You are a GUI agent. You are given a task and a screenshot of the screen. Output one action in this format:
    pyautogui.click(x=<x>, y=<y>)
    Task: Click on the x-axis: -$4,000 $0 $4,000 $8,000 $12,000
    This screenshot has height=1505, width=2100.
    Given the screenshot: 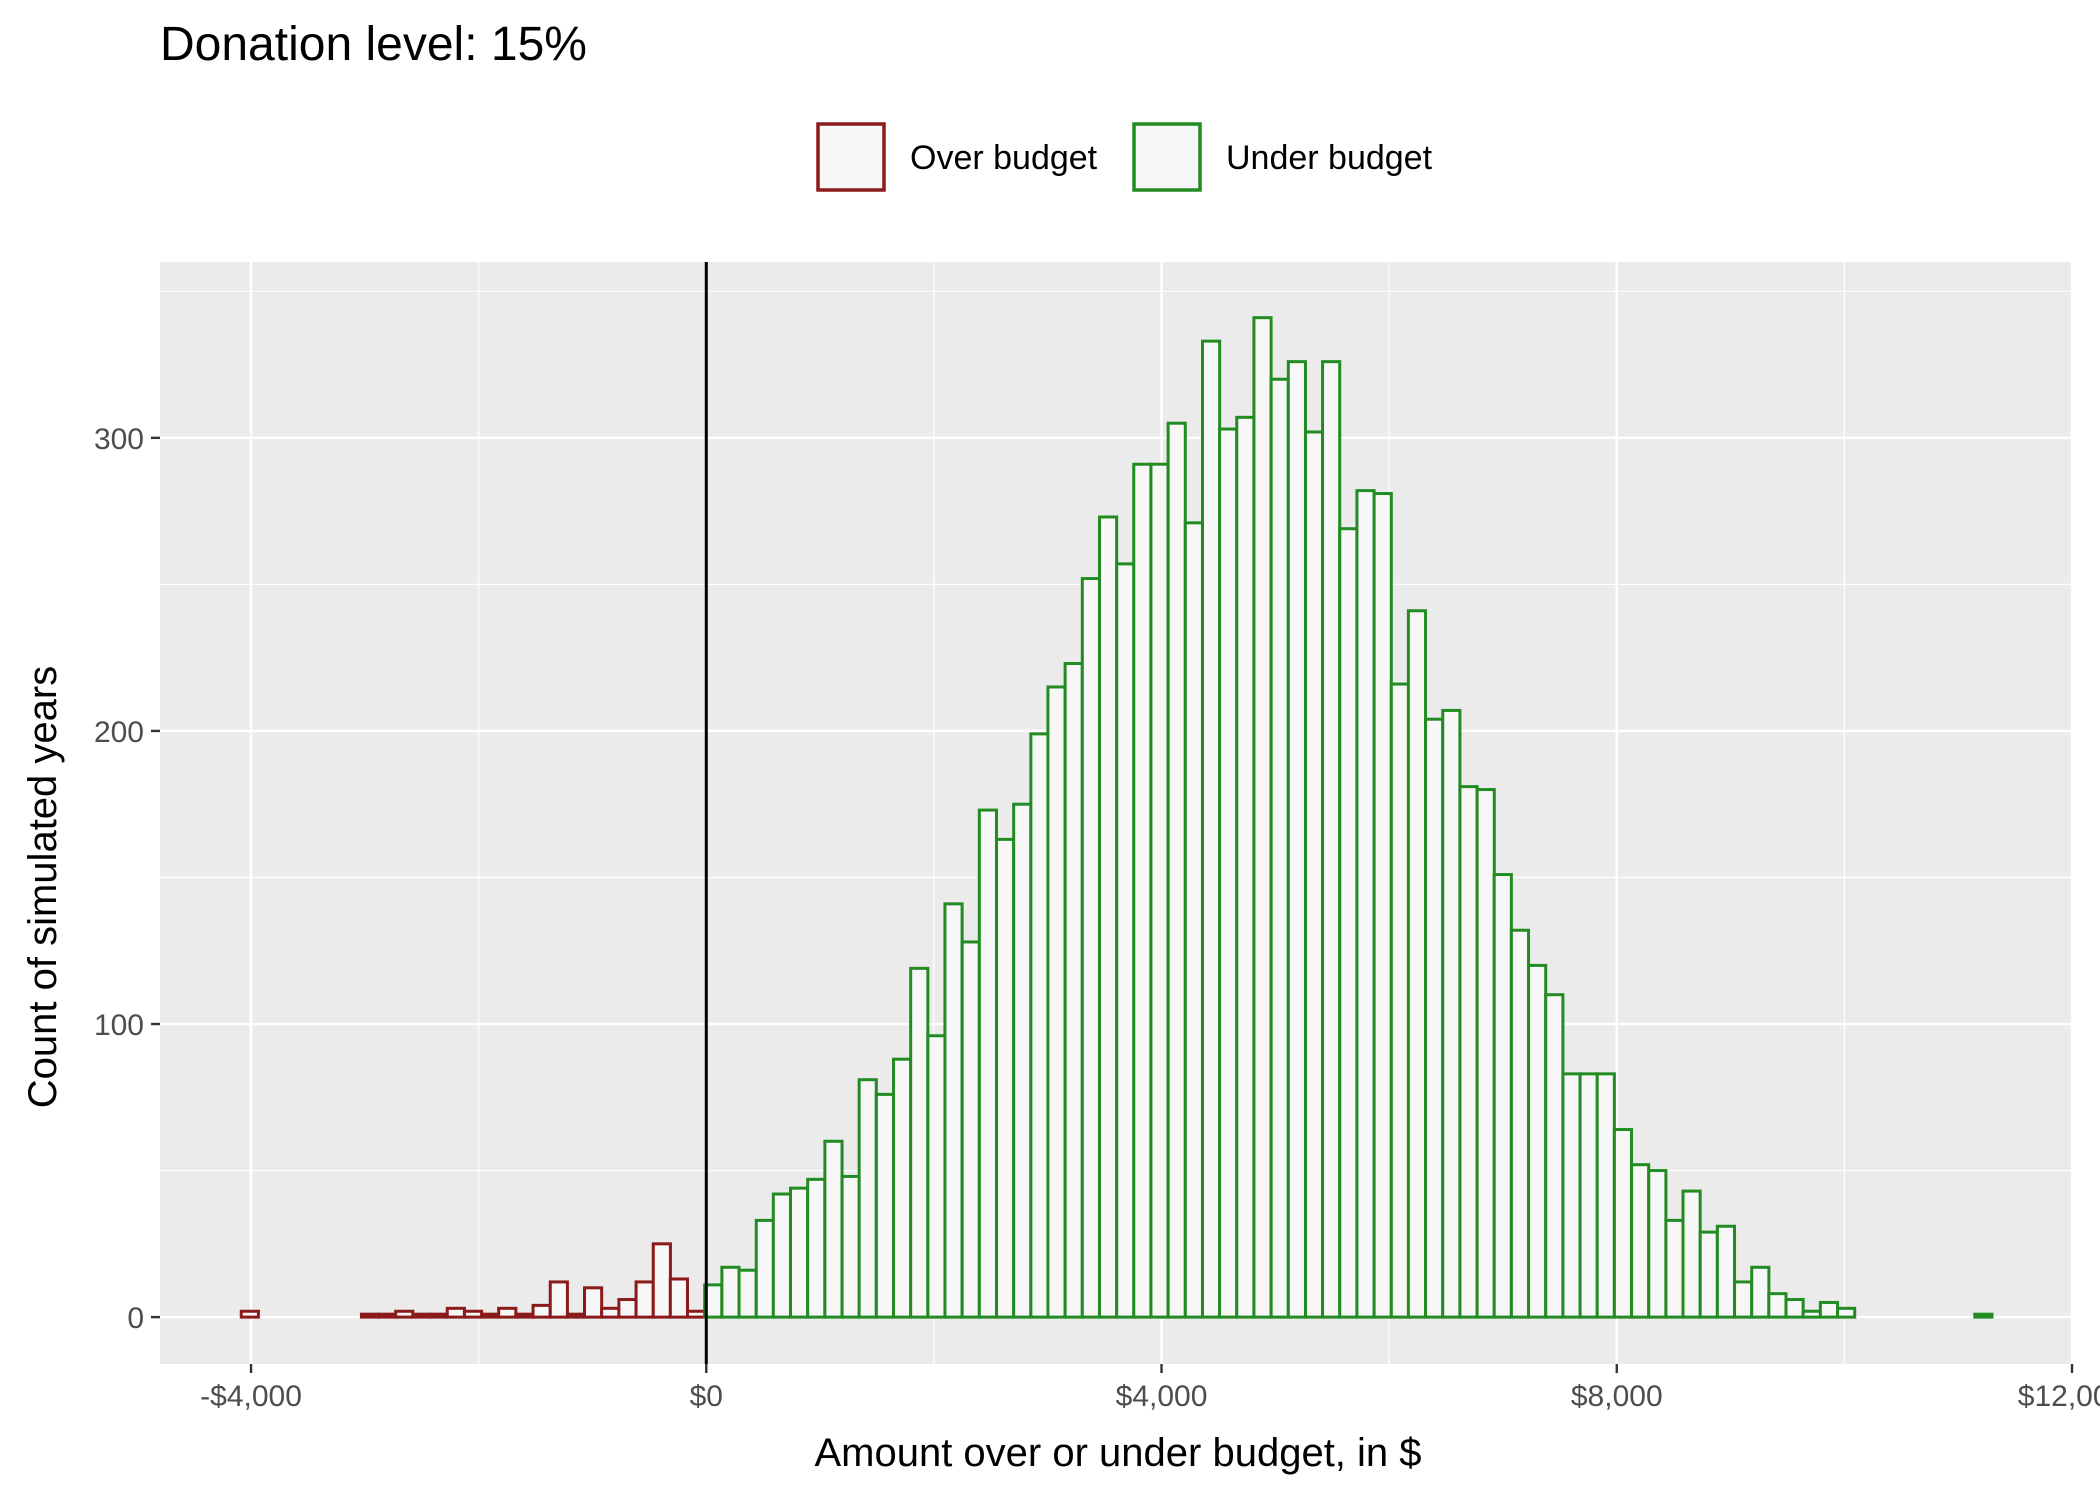 What is the action you would take?
    pyautogui.click(x=1150, y=1388)
    